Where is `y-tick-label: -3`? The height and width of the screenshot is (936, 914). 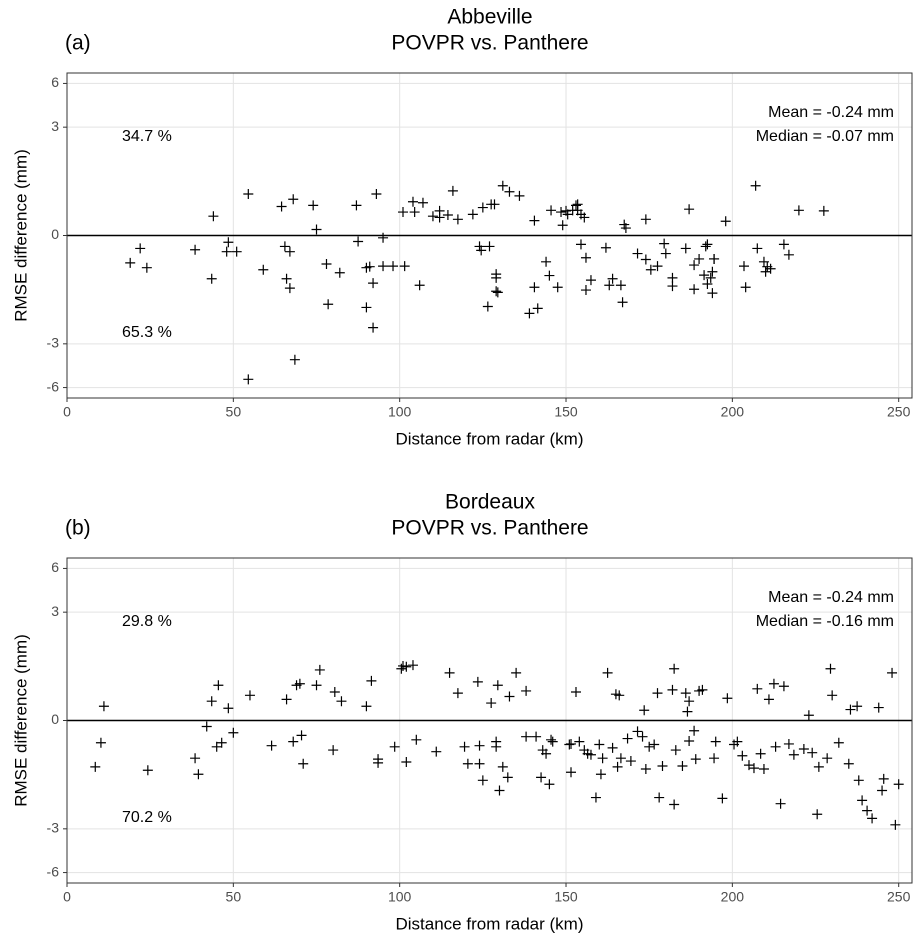
y-tick-label: -3 is located at coordinates (53, 343).